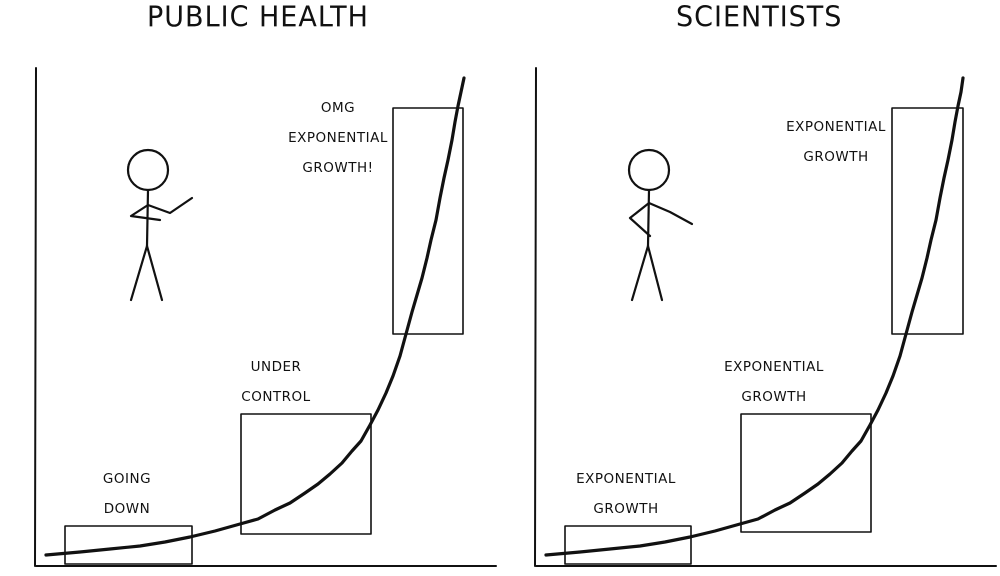  What do you see at coordinates (628, 545) in the screenshot?
I see `right-box-small` at bounding box center [628, 545].